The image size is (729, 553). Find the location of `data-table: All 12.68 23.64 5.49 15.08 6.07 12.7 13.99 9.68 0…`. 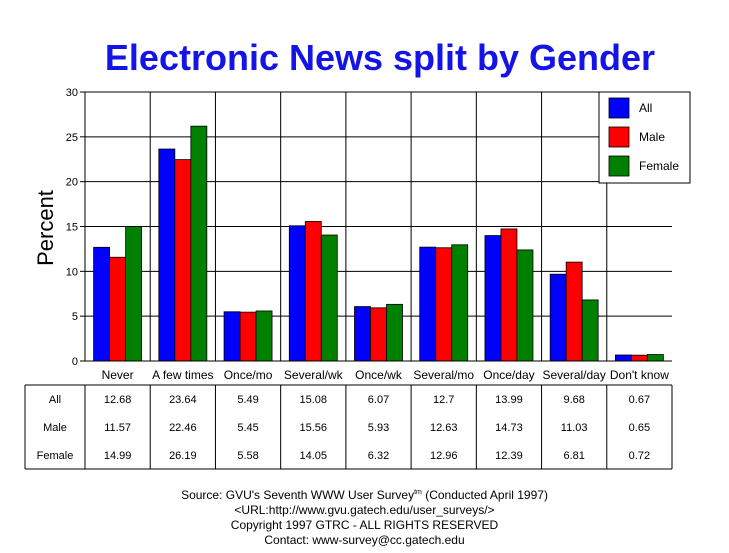

data-table: All 12.68 23.64 5.49 15.08 6.07 12.7 13.99 9.68 0… is located at coordinates (348, 427).